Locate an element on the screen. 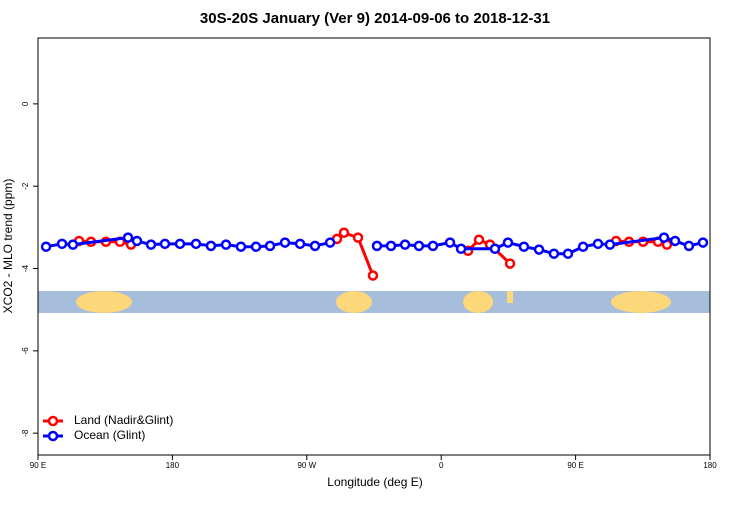 Image resolution: width=750 pixels, height=505 pixels. legend: Land (Nadir&Glint)Ocean (Glint) is located at coordinates (108, 427).